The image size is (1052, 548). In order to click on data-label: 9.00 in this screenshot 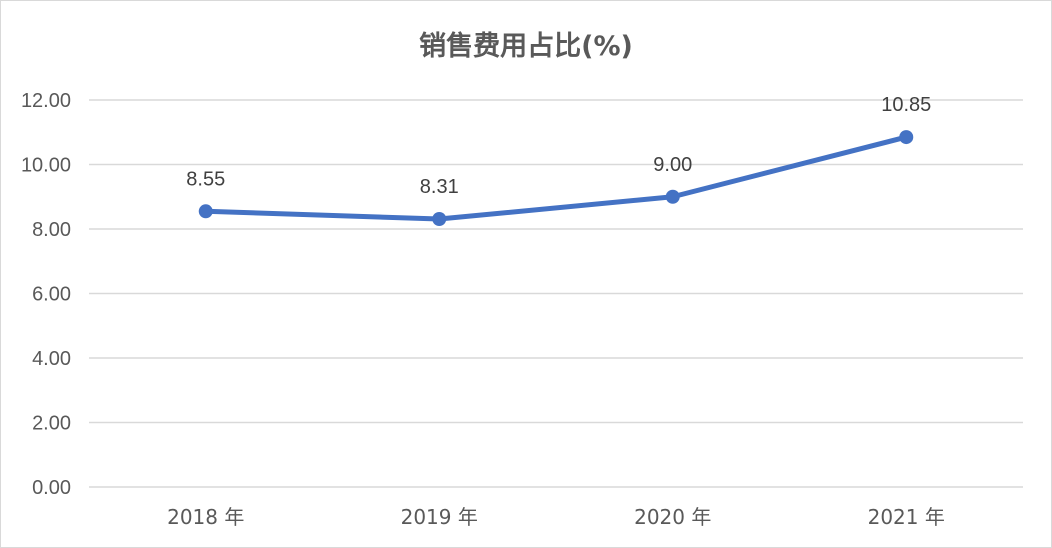, I will do `click(672, 165)`.